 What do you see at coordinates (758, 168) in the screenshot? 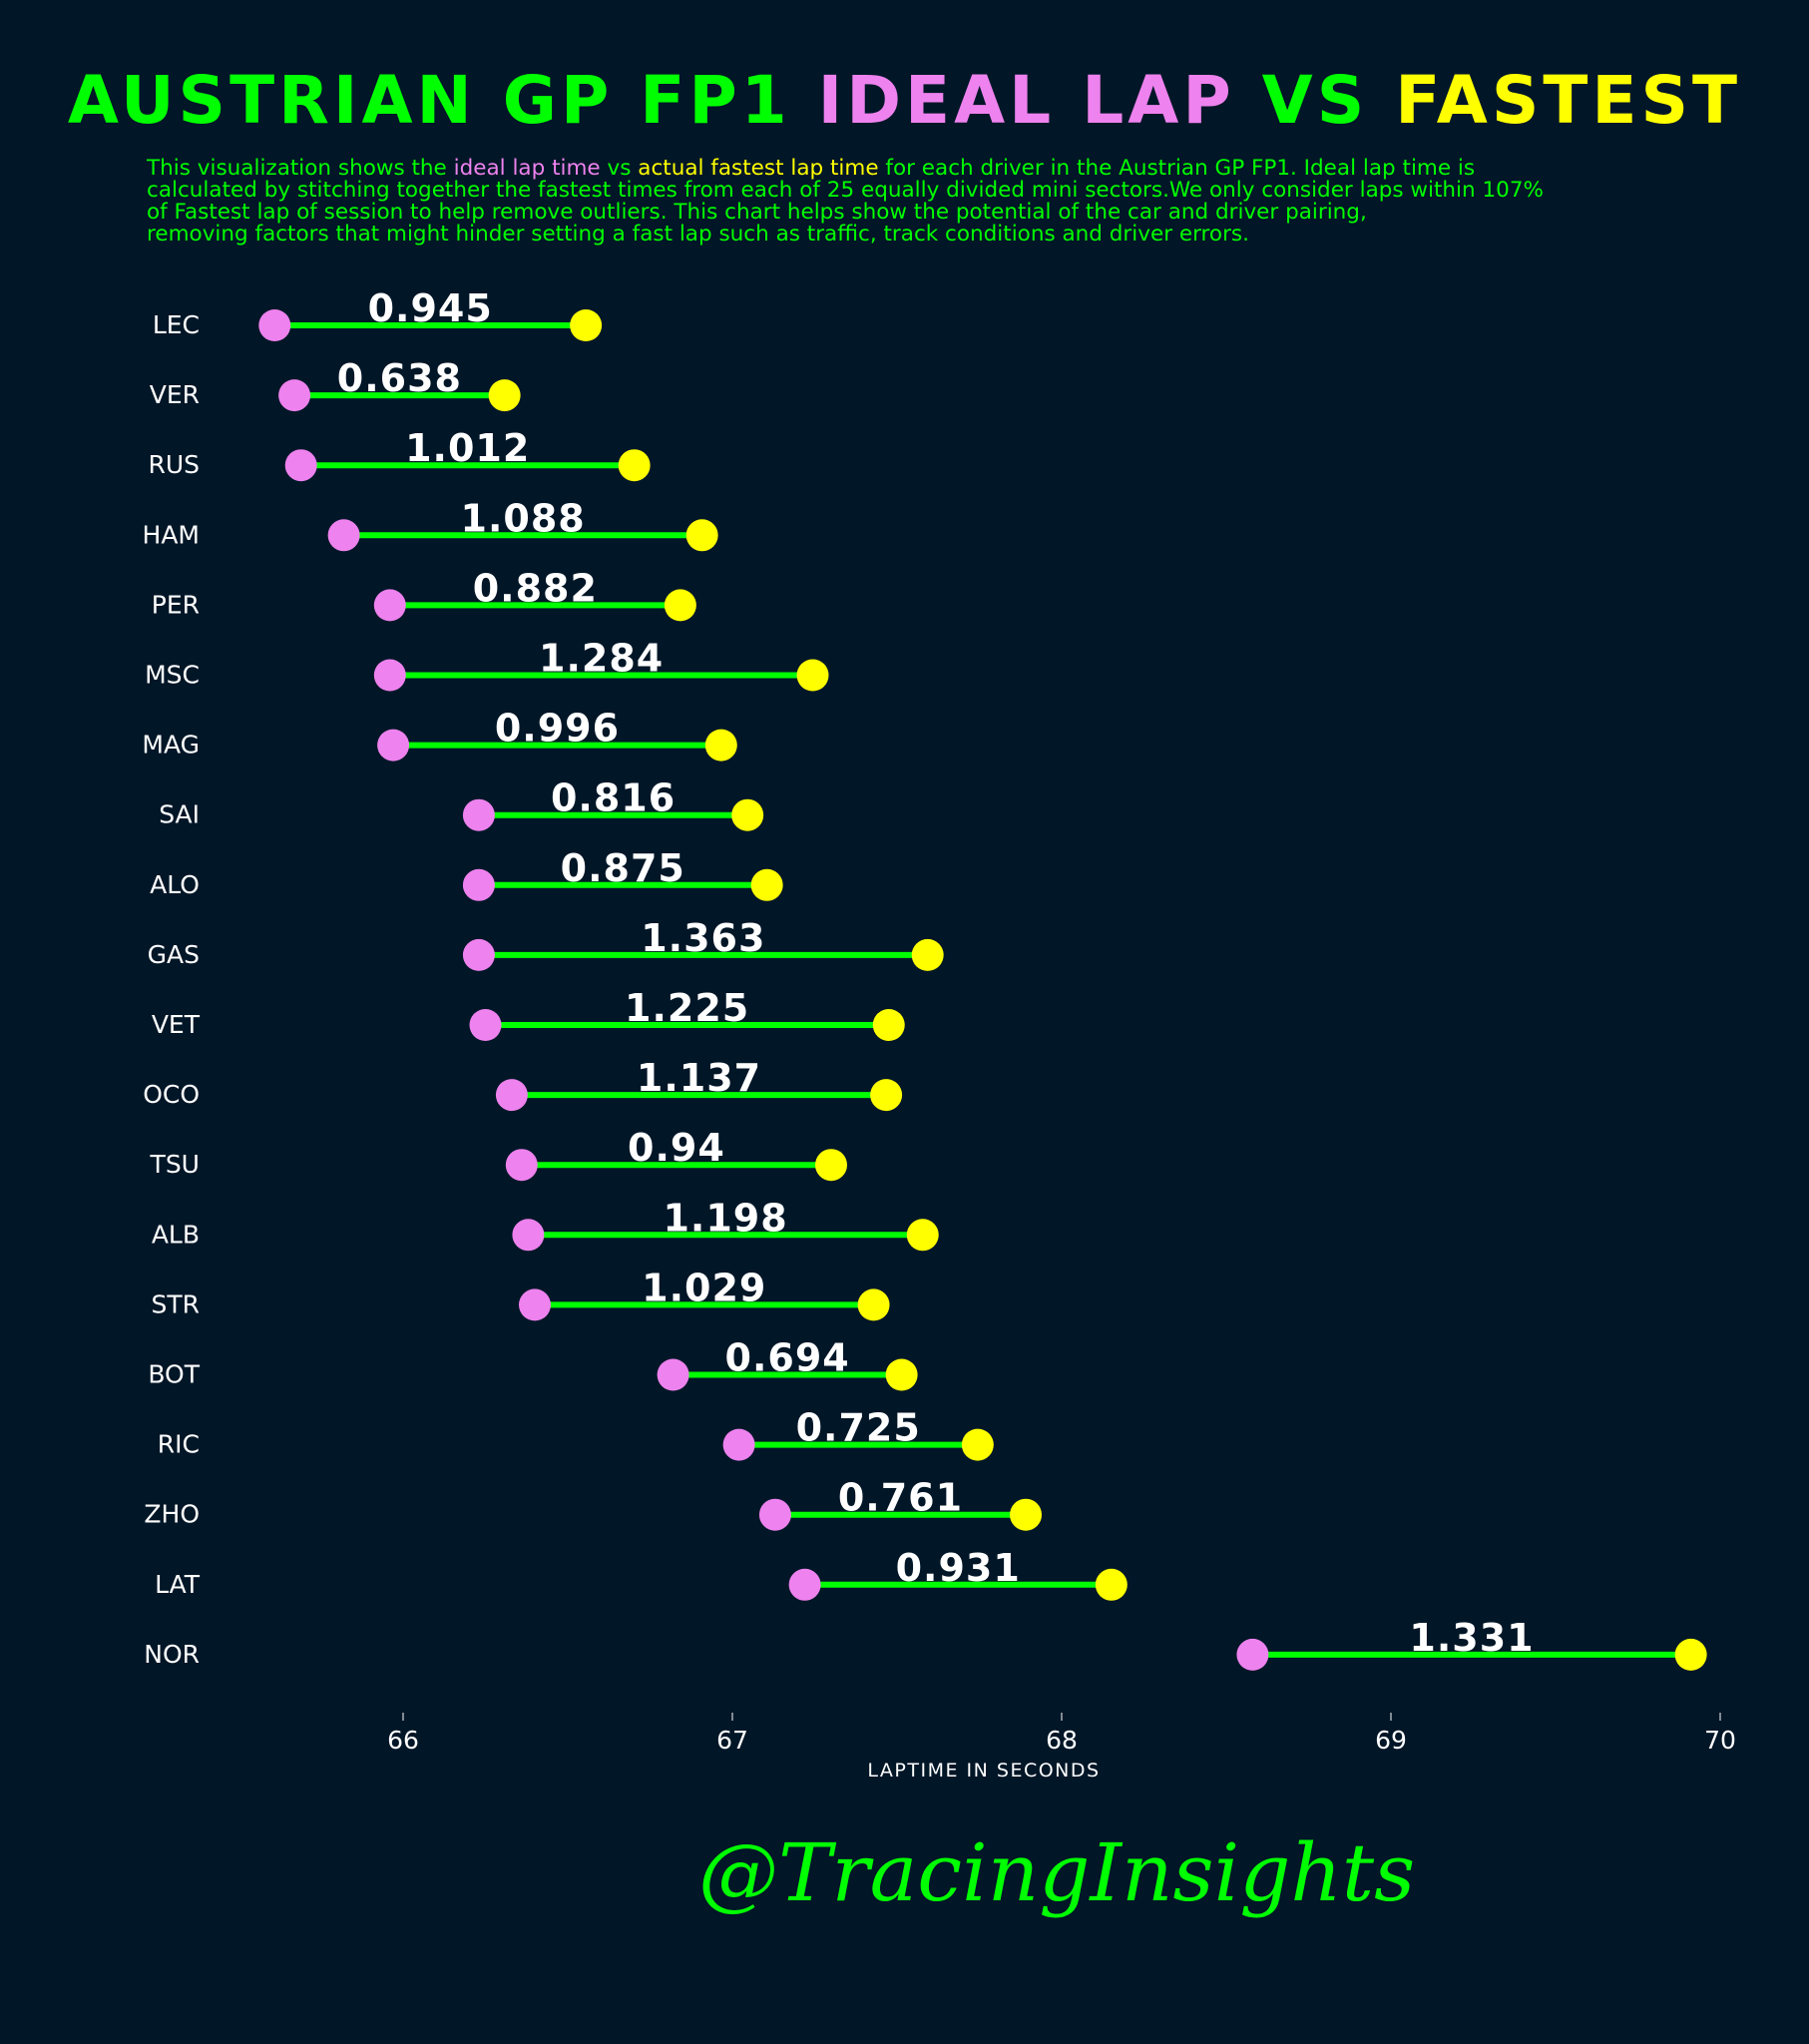
I see `desc-fastest-highlight: actual fastest lap time` at bounding box center [758, 168].